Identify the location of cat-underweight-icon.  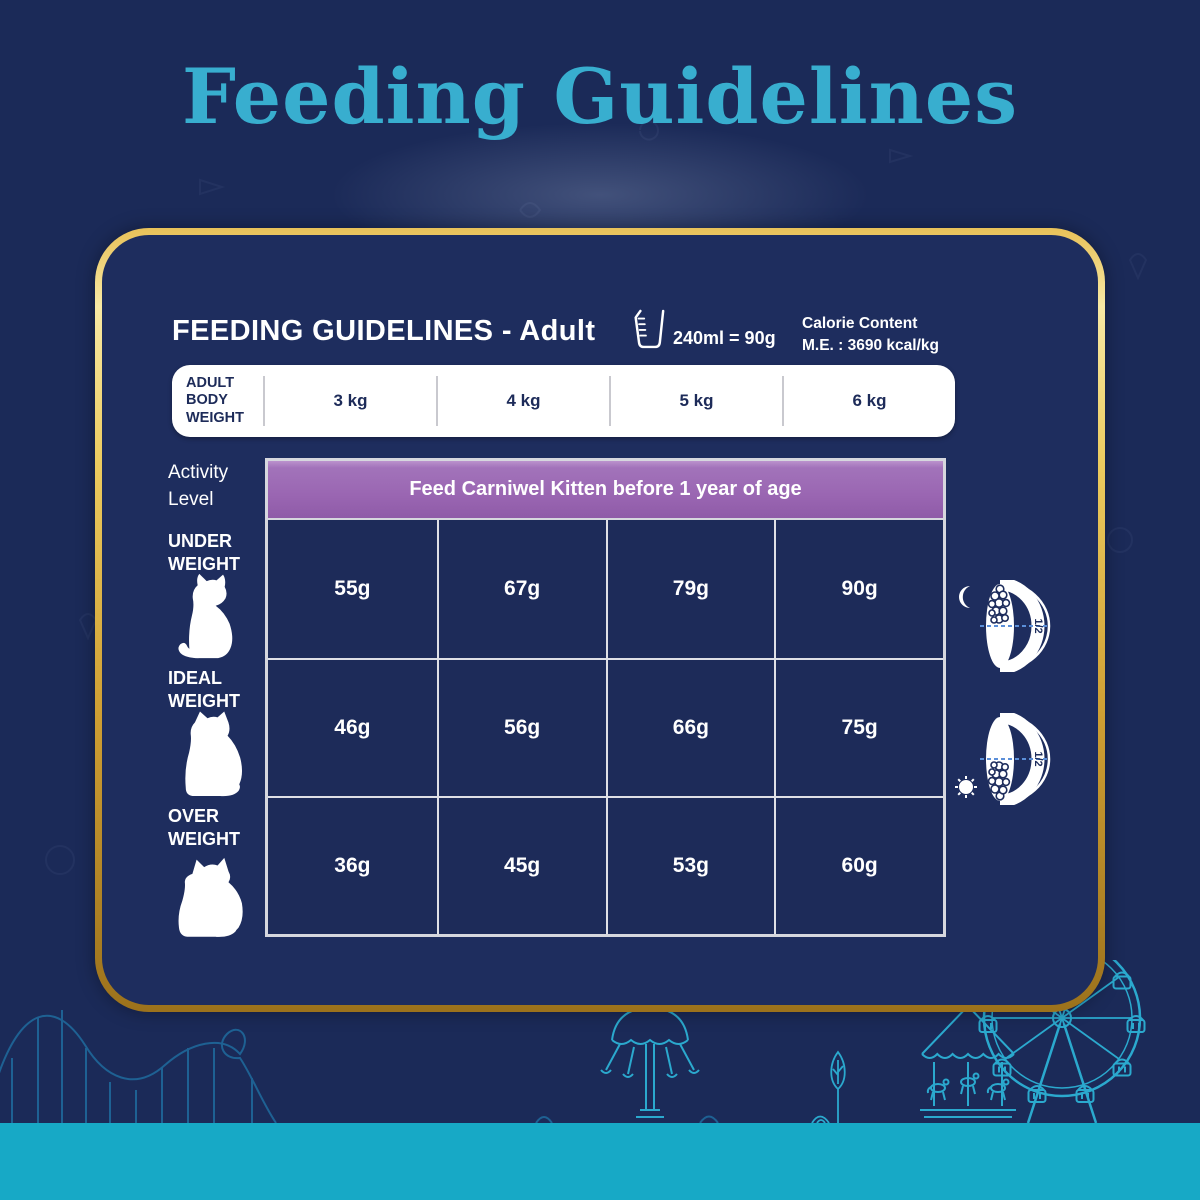
(205, 616).